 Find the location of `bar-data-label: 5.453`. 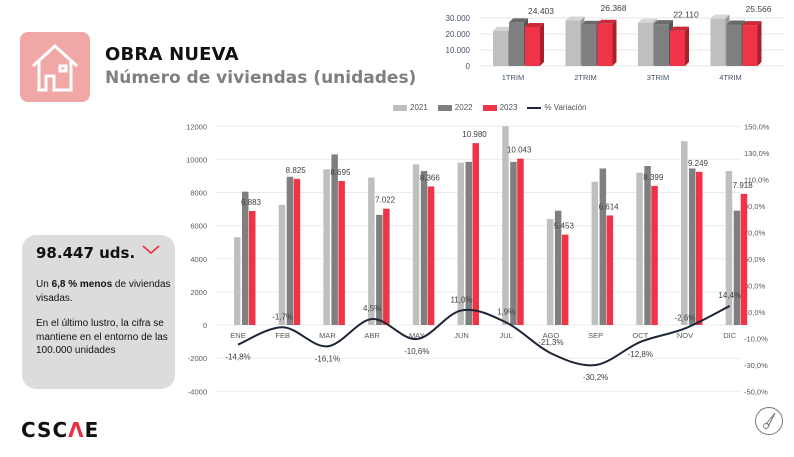

bar-data-label: 5.453 is located at coordinates (564, 226).